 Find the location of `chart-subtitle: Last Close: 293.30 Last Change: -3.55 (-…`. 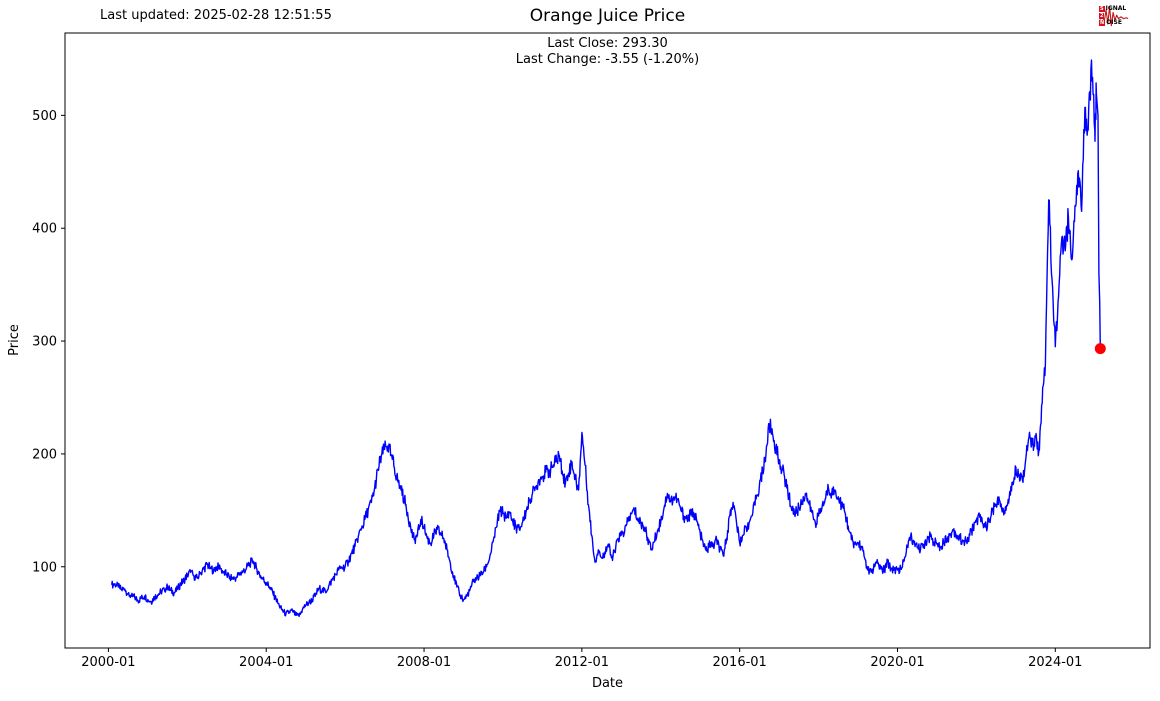

chart-subtitle: Last Close: 293.30 Last Change: -3.55 (-… is located at coordinates (607, 52).